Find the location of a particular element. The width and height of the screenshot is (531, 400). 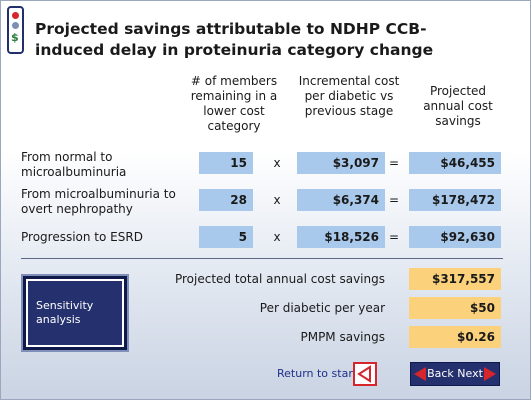

return-to-start-link: Return to start is located at coordinates (317, 373).